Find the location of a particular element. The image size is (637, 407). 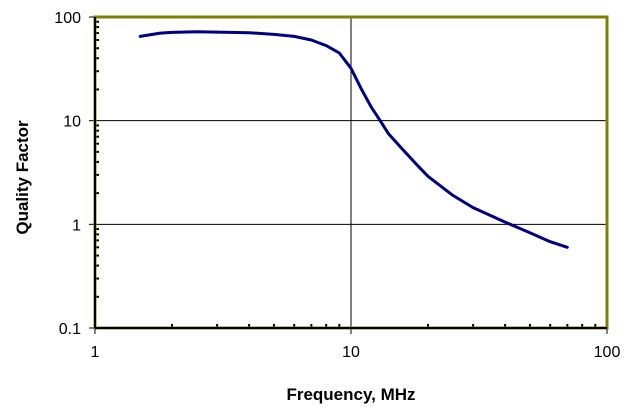

y-tick-label: 10 is located at coordinates (72, 122).